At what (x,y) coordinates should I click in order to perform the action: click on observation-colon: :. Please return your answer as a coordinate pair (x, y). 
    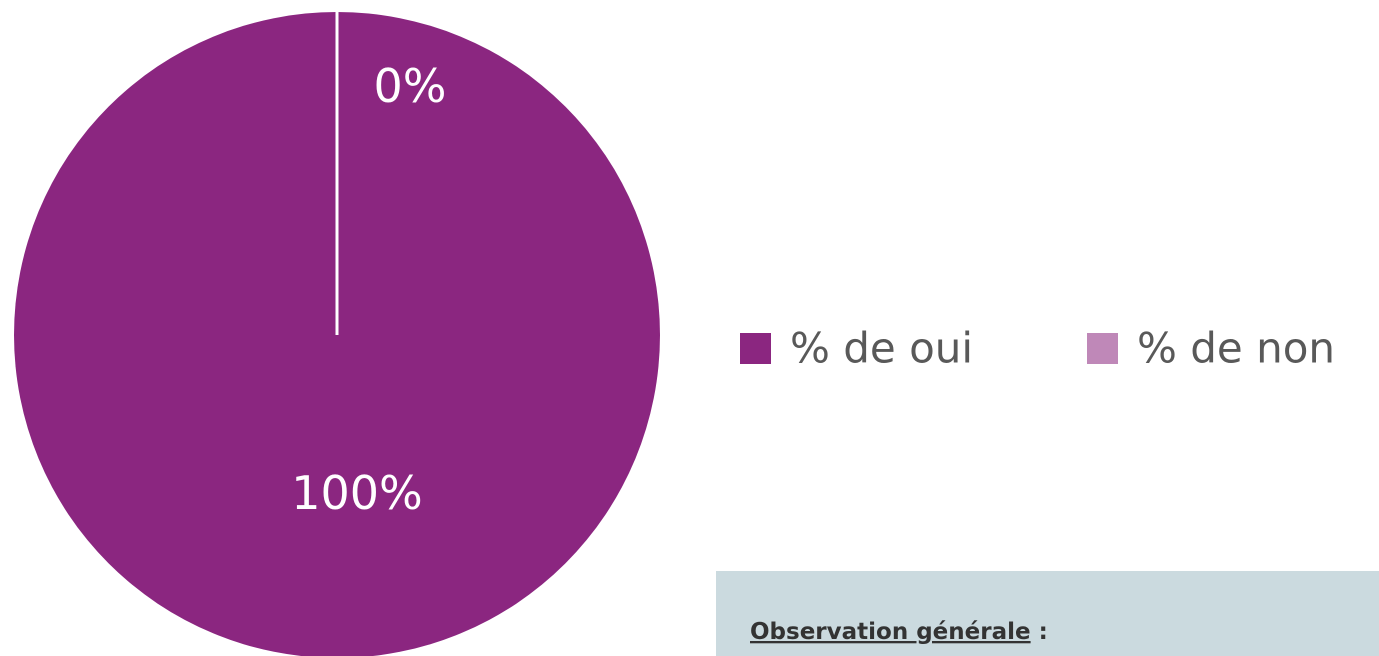
    Looking at the image, I should click on (1043, 632).